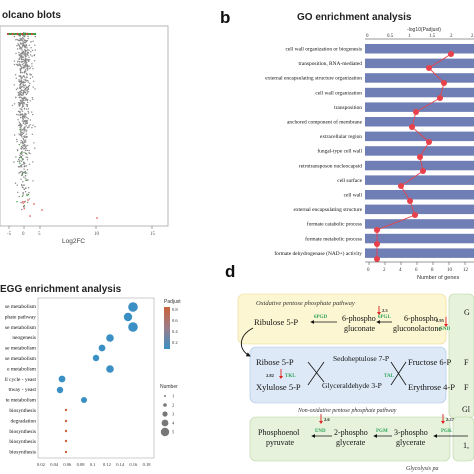  What do you see at coordinates (278, 387) in the screenshot?
I see `metabolite-xylulose: Xylulose 5-P` at bounding box center [278, 387].